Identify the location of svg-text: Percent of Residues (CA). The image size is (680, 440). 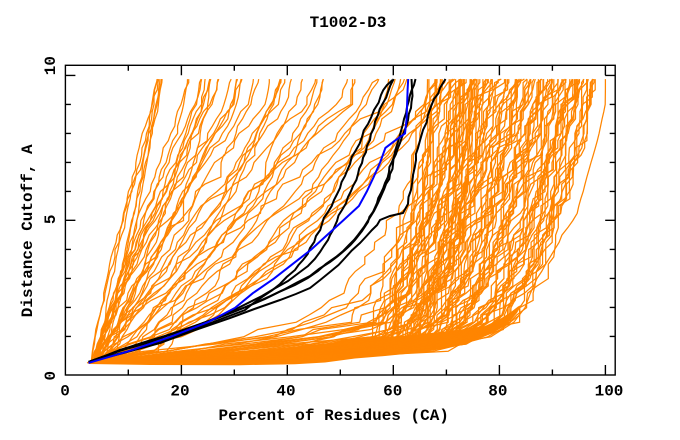
(333, 416).